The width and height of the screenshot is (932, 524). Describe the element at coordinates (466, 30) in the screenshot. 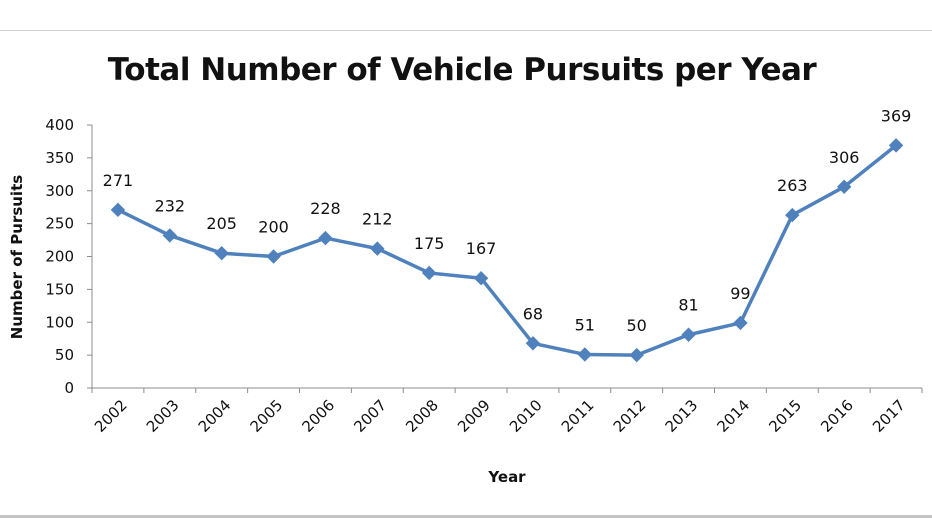

I see `top-divider` at that location.